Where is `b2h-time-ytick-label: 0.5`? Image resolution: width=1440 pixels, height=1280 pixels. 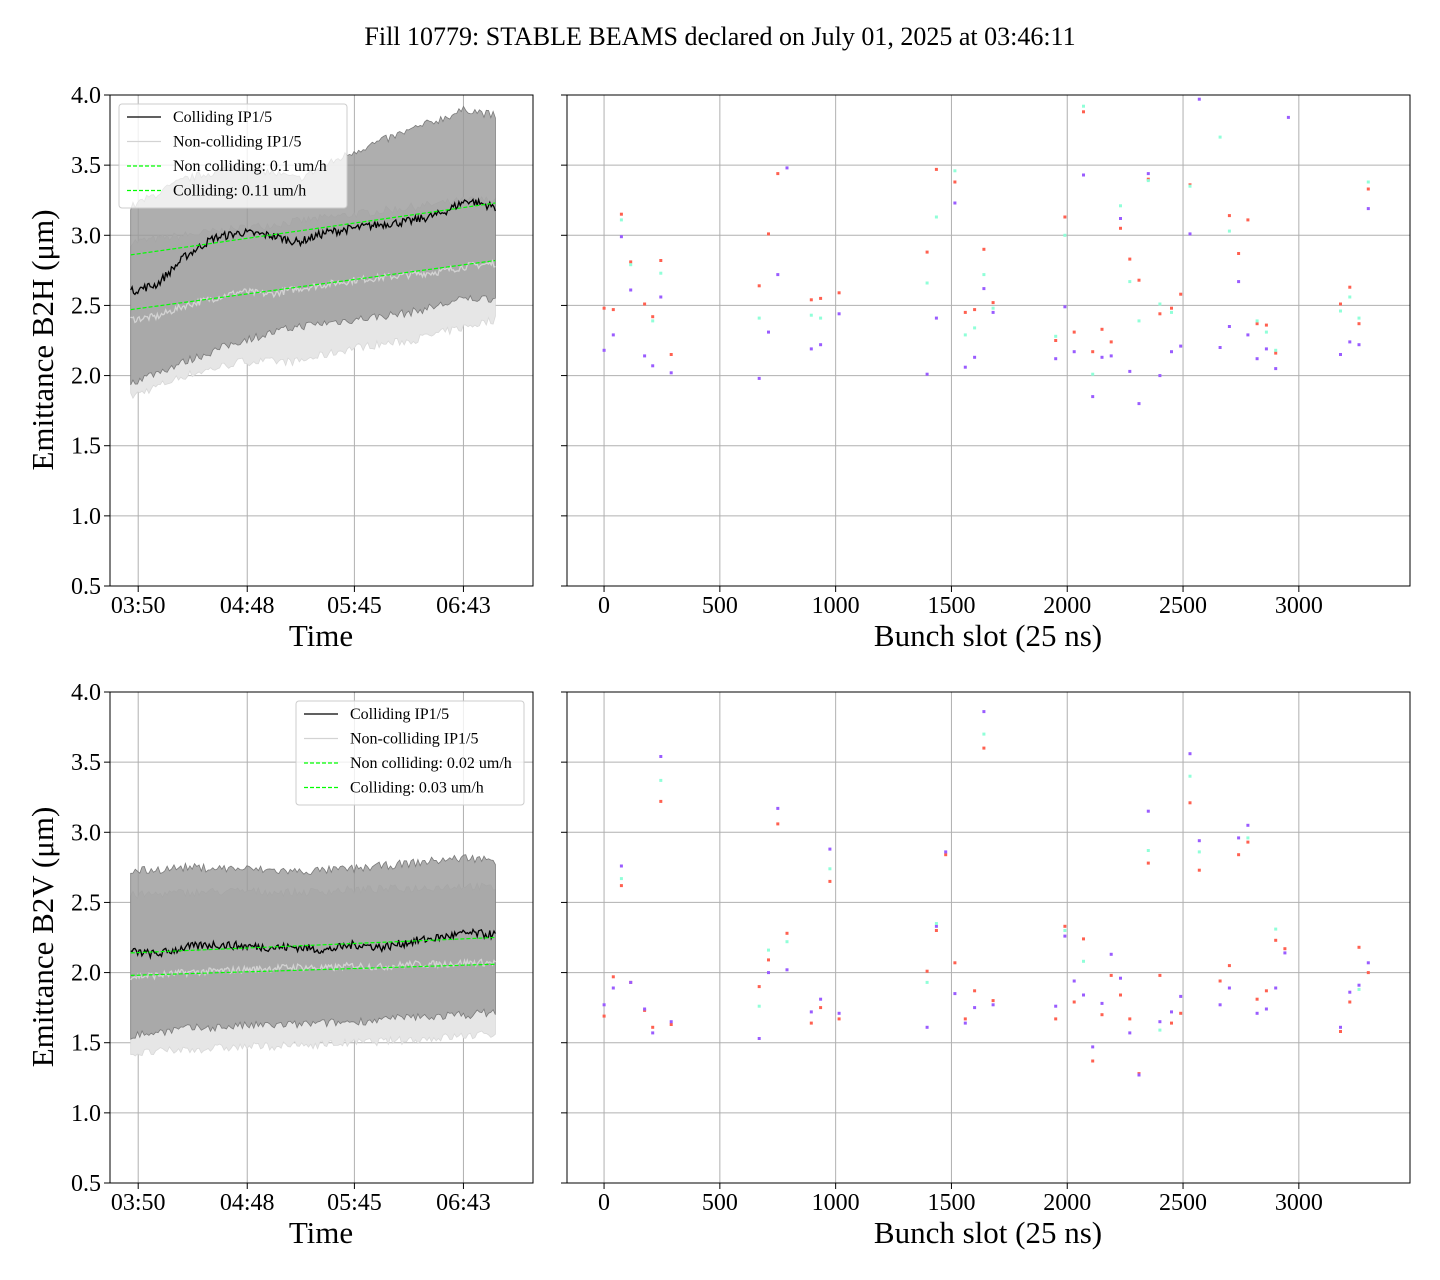
b2h-time-ytick-label: 0.5 is located at coordinates (86, 587).